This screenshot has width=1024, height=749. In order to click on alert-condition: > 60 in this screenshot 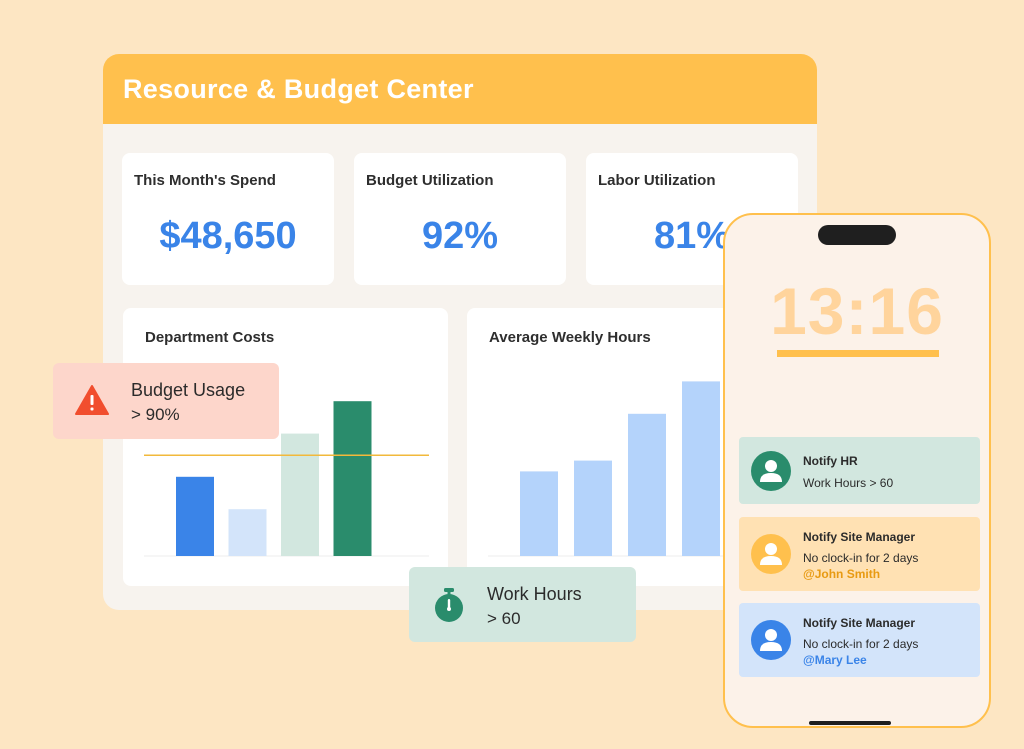, I will do `click(504, 618)`.